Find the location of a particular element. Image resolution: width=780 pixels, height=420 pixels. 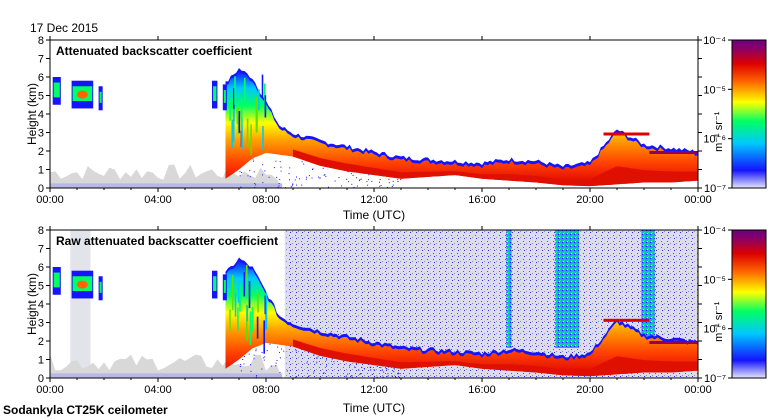

colorbar-tick-label: 10⁻⁶ is located at coordinates (714, 330).